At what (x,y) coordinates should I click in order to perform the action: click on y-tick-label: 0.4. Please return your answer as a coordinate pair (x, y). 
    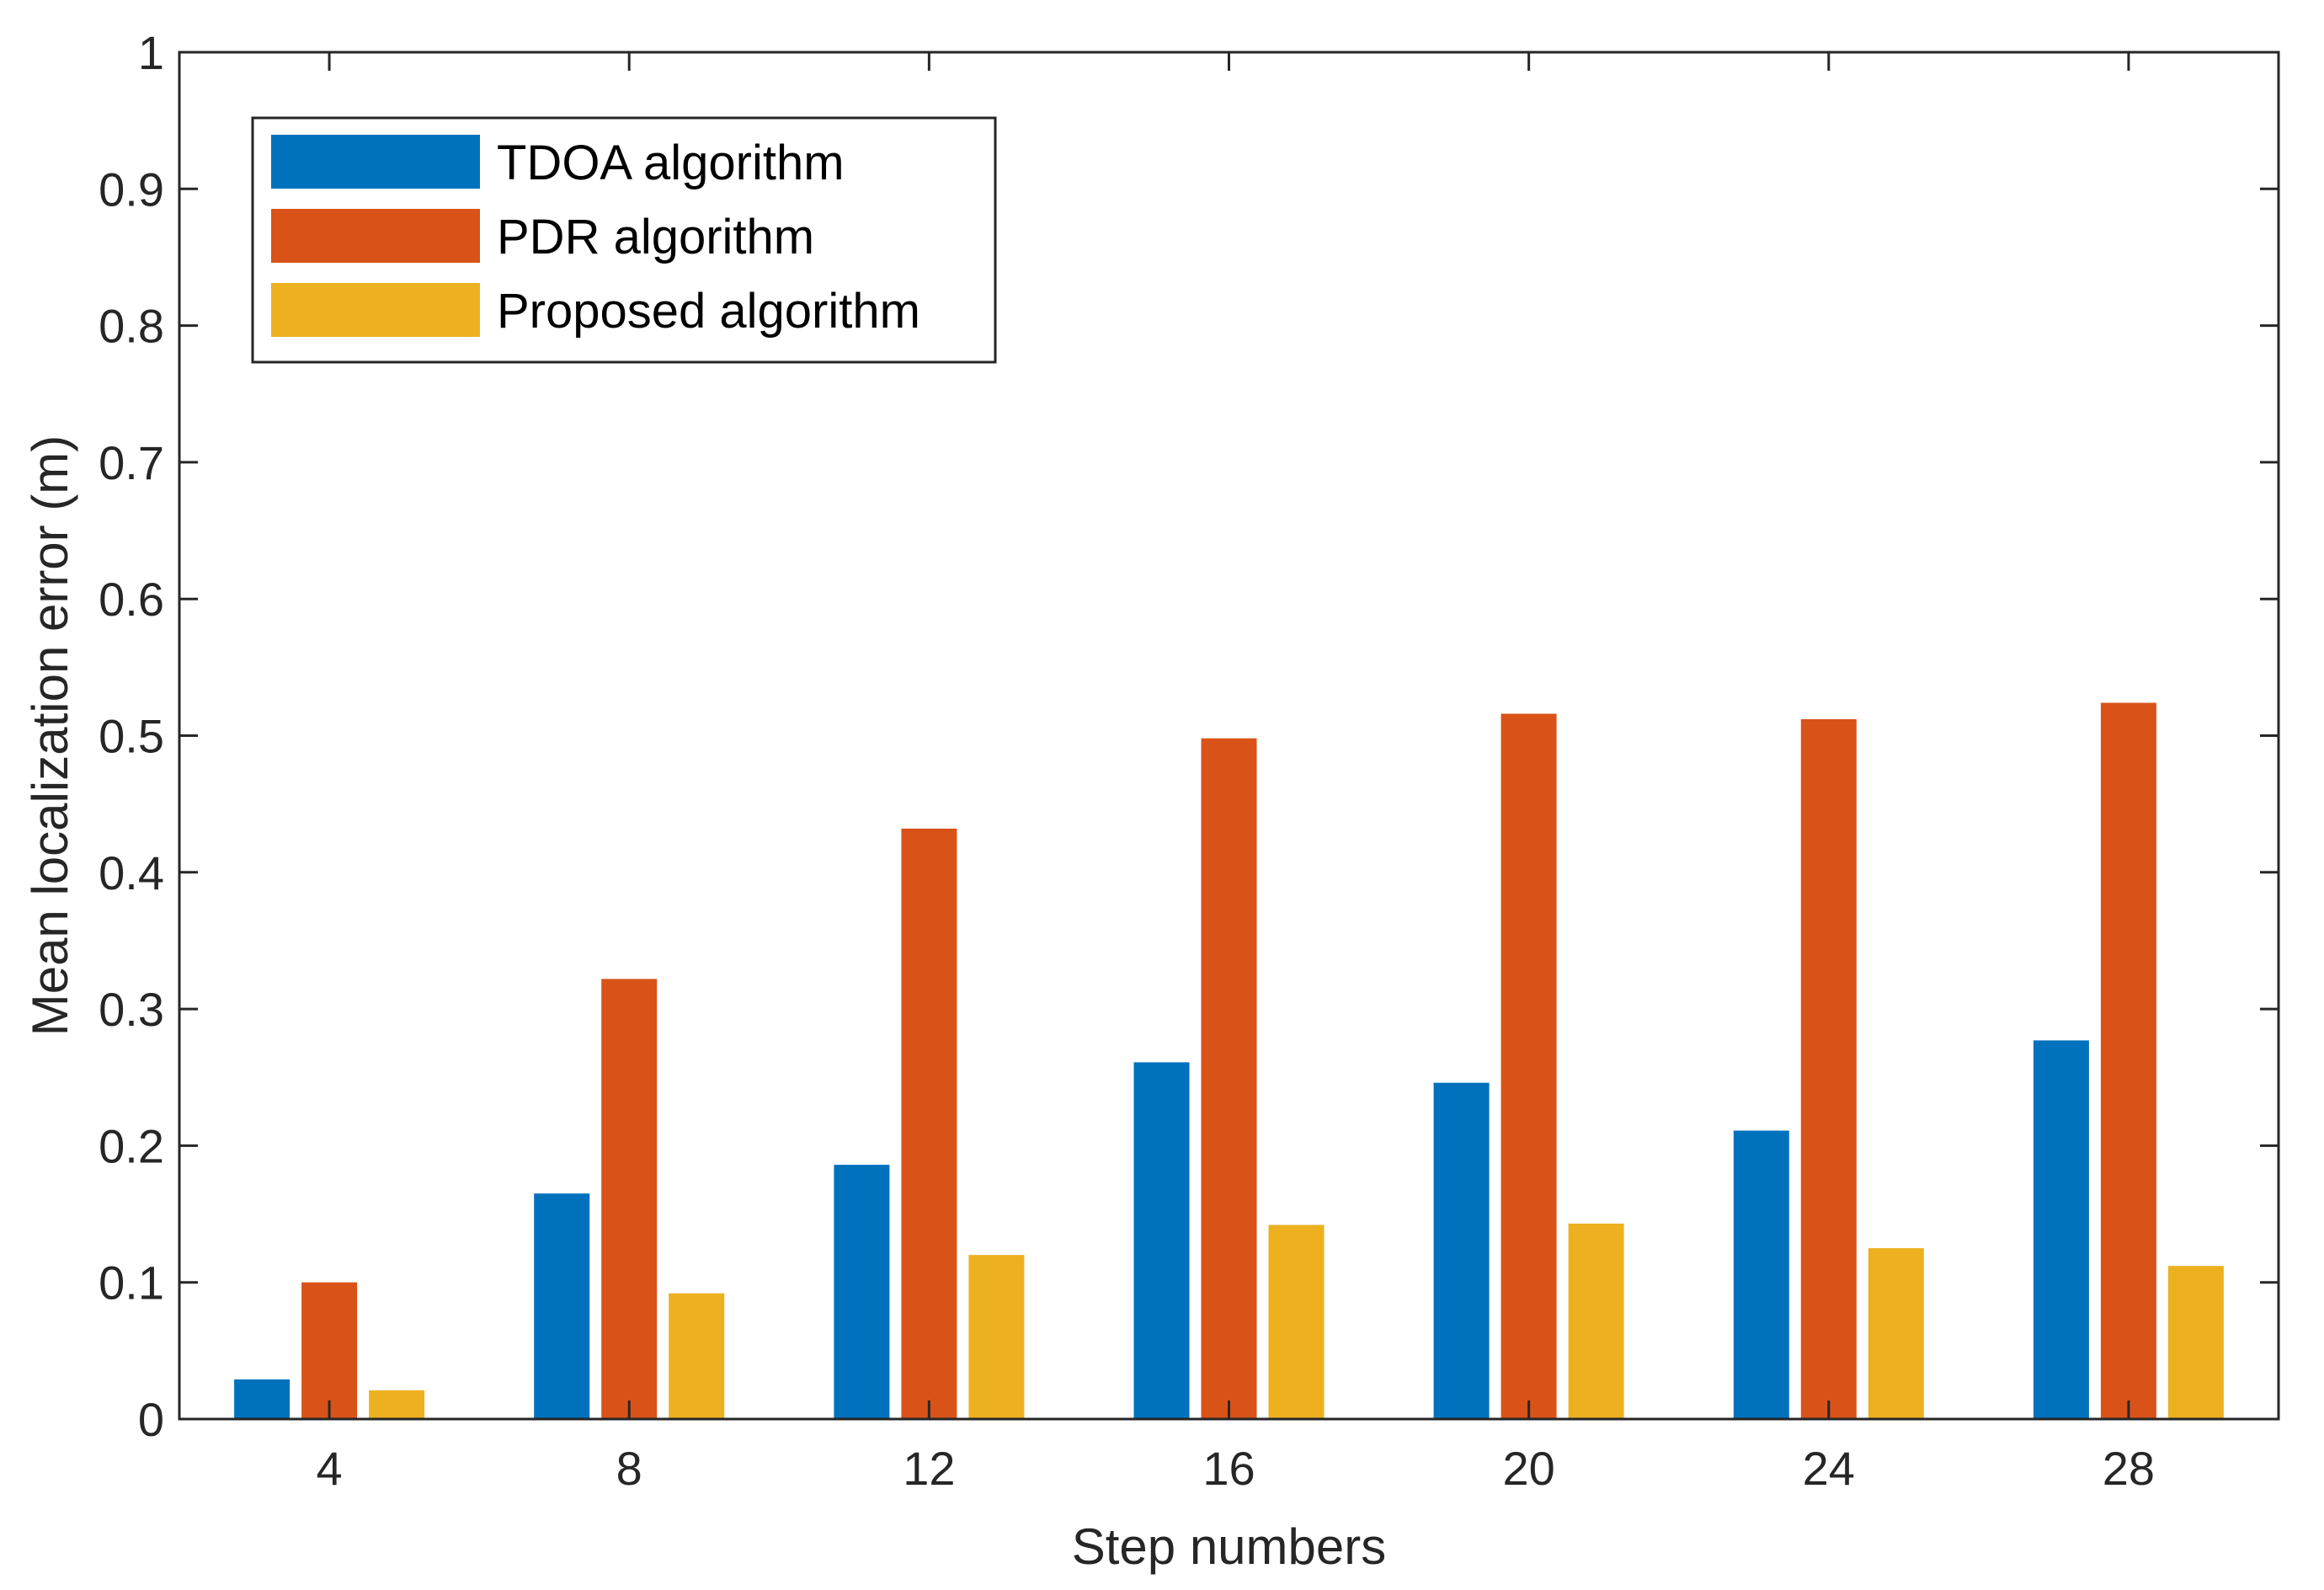
    Looking at the image, I should click on (131, 872).